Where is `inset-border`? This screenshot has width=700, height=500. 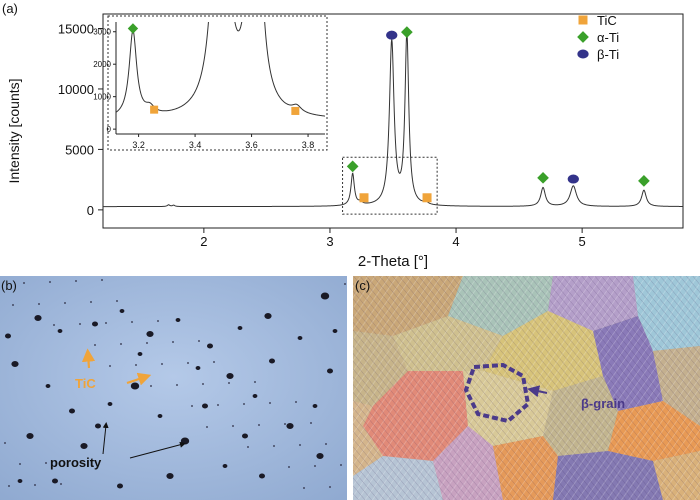
inset-border is located at coordinates (217, 83).